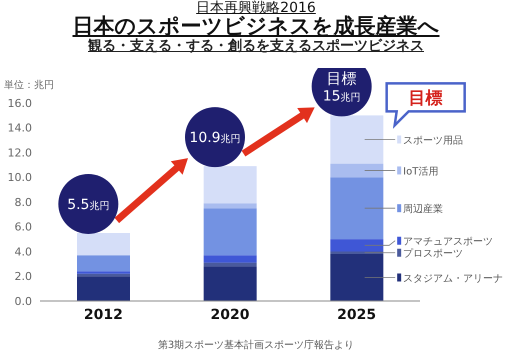 The height and width of the screenshot is (356, 512). What do you see at coordinates (20, 177) in the screenshot?
I see `y-tick-label: 10.0` at bounding box center [20, 177].